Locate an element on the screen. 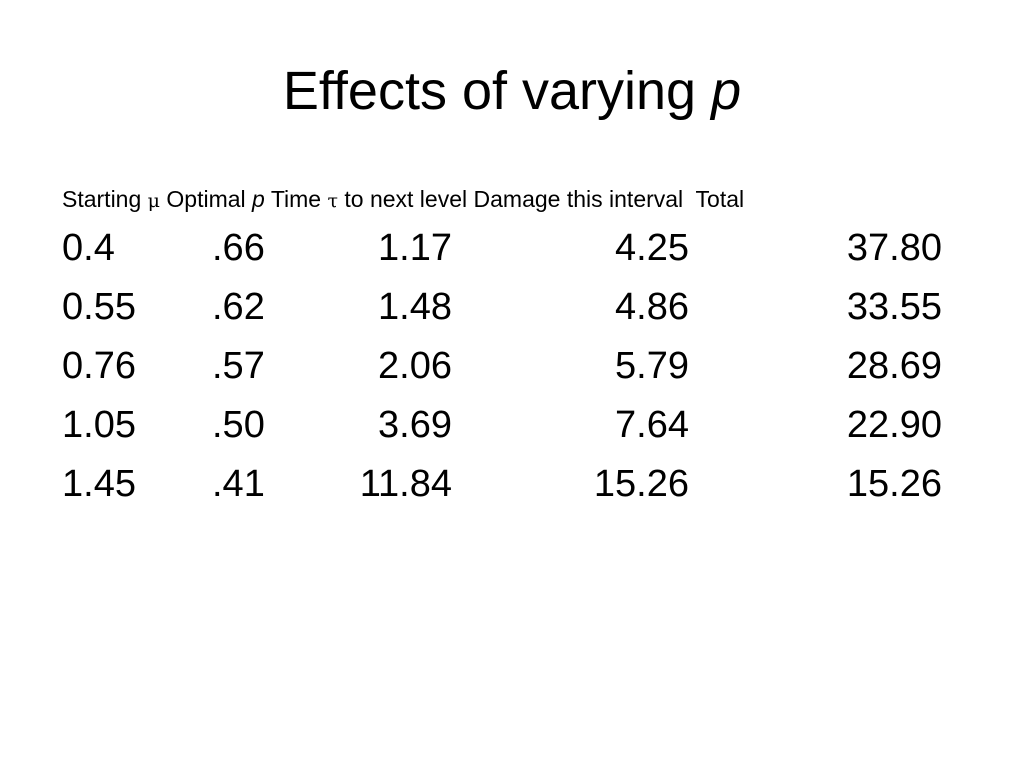 The image size is (1024, 768). header-starting: Starting is located at coordinates (105, 199).